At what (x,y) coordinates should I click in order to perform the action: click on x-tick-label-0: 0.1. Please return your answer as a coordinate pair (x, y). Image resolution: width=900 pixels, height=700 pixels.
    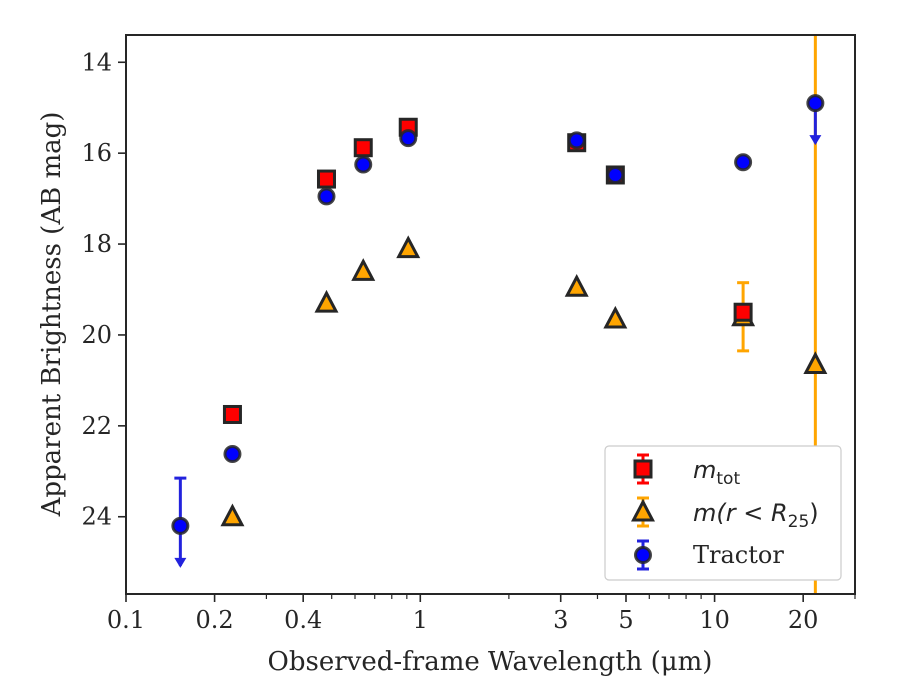
    Looking at the image, I should click on (126, 620).